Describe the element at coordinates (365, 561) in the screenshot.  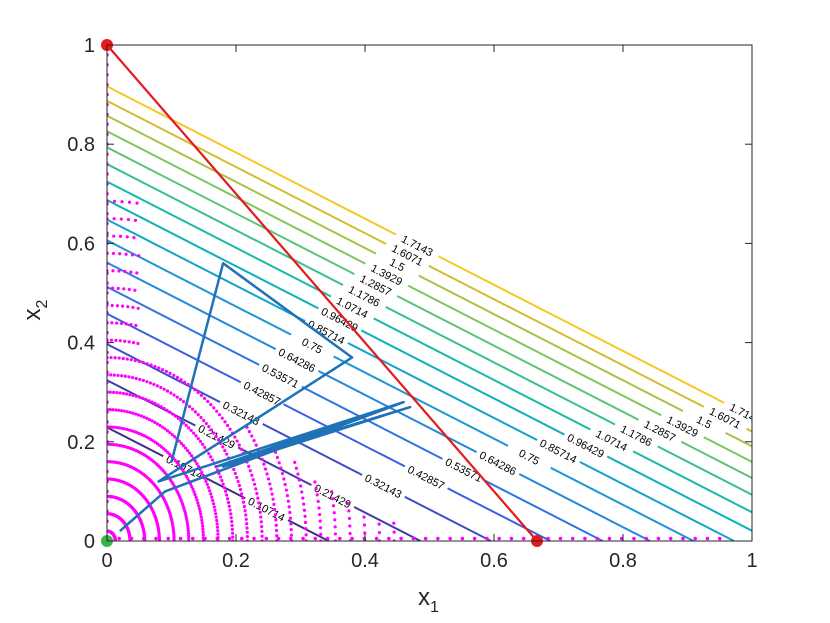
I see `x-tick-label: 0.4` at that location.